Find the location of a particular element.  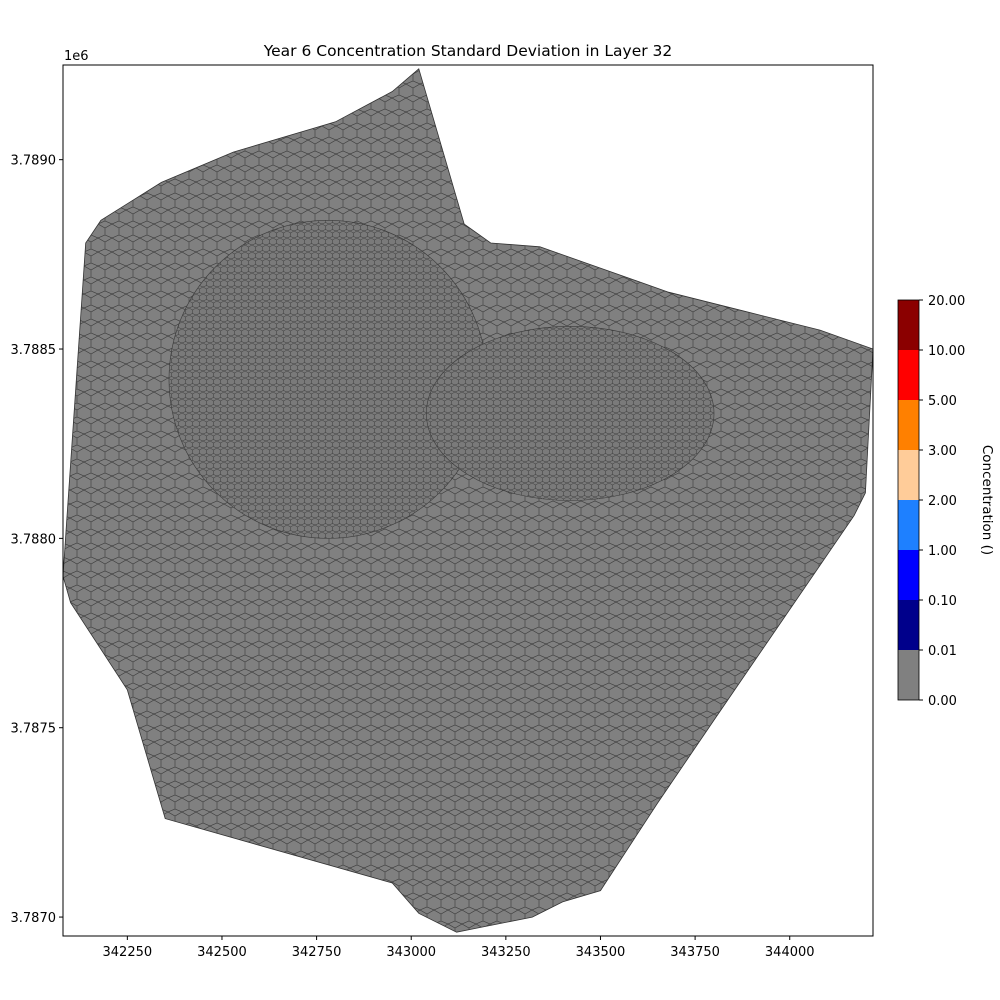

y-offset-label: 1e6 is located at coordinates (76, 56).